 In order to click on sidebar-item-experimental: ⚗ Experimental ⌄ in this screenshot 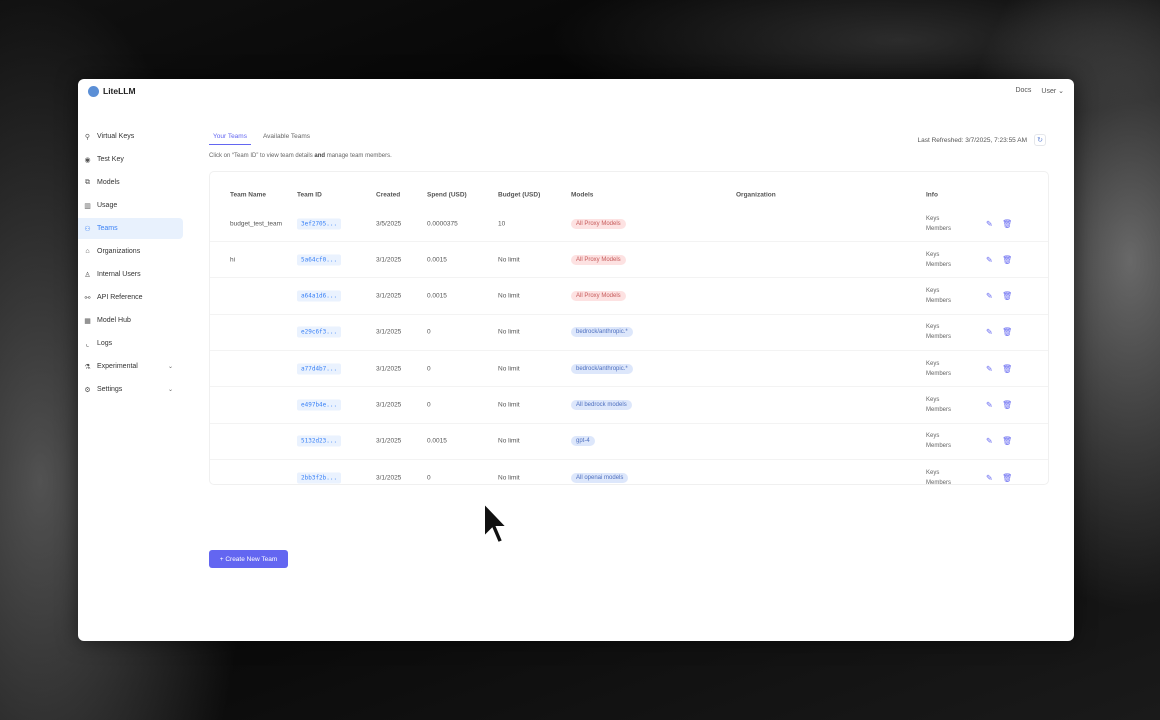, I will do `click(130, 366)`.